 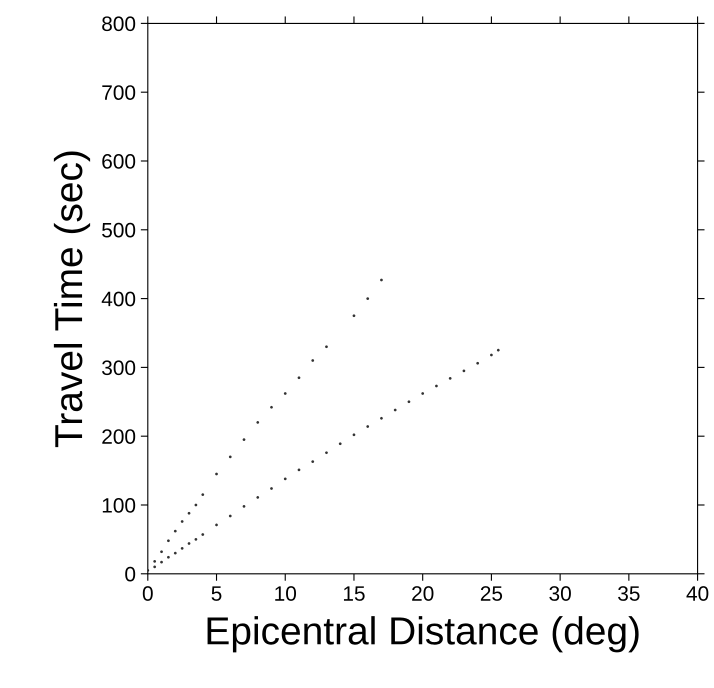 What do you see at coordinates (119, 368) in the screenshot?
I see `y-tick-label: 300` at bounding box center [119, 368].